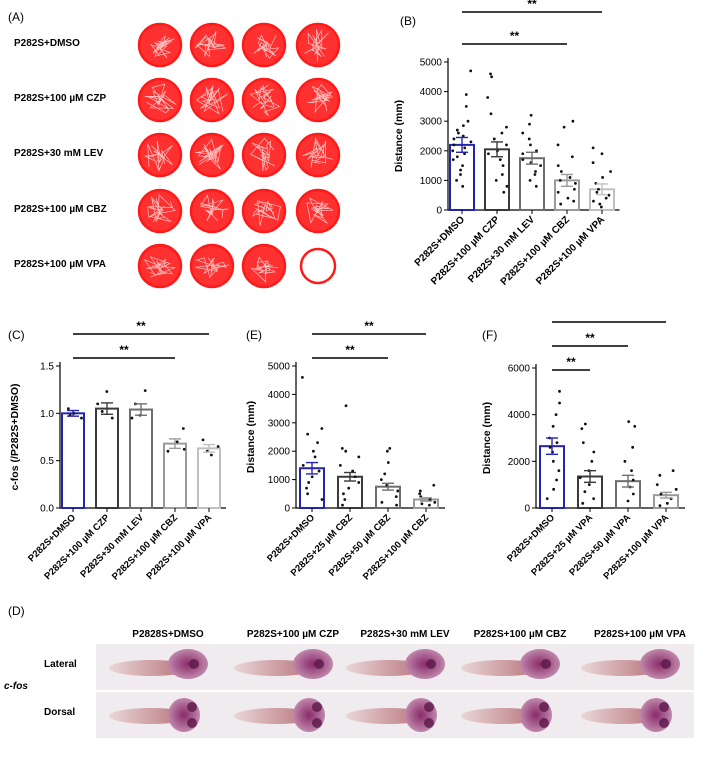  I want to click on panel-d-letter: (D), so click(16, 611).